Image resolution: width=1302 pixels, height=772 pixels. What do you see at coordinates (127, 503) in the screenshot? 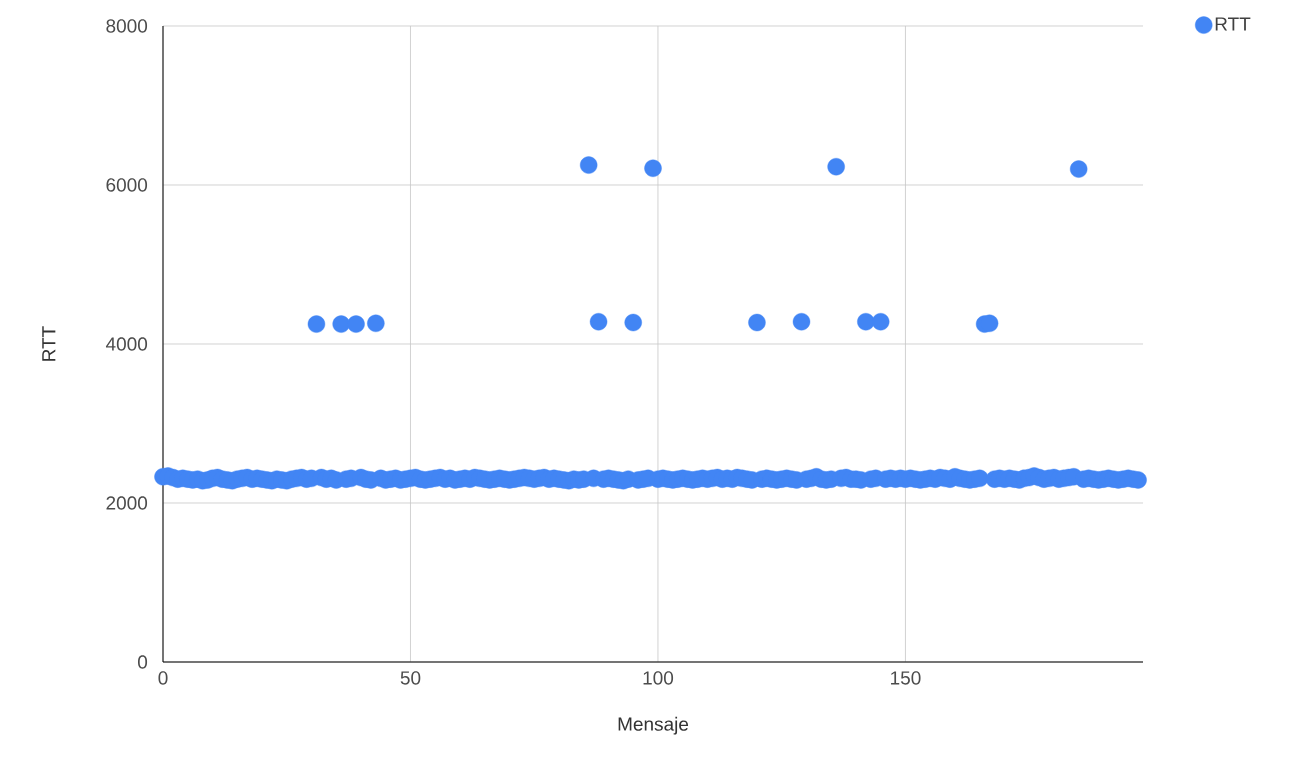
I see `y-tick-label: 2000` at bounding box center [127, 503].